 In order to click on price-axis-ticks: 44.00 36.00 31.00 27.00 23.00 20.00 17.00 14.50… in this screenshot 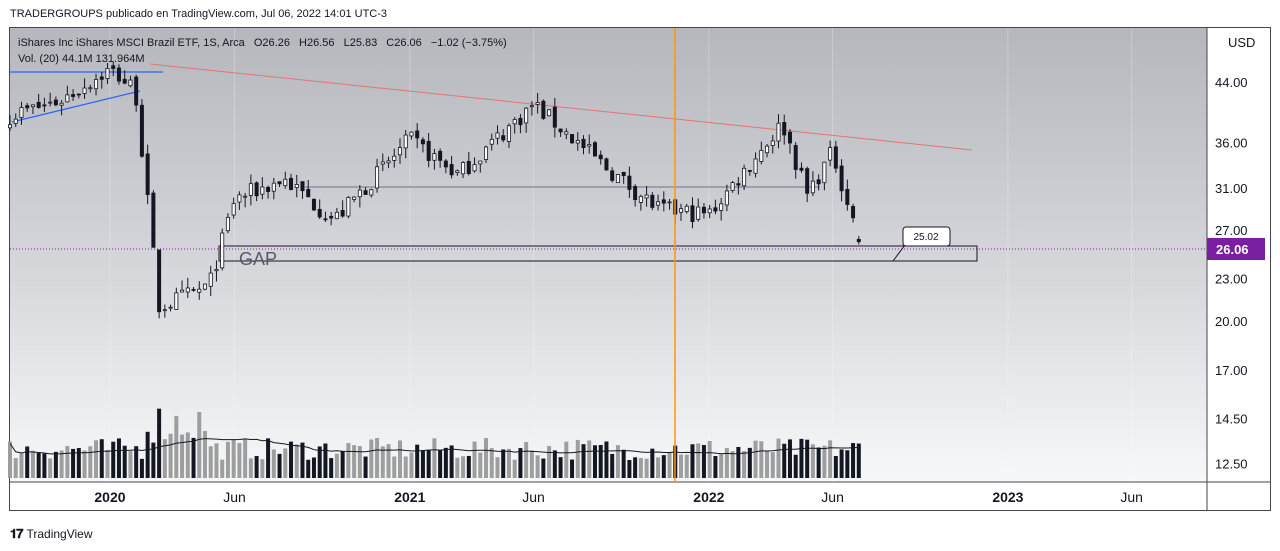, I will do `click(1231, 273)`.